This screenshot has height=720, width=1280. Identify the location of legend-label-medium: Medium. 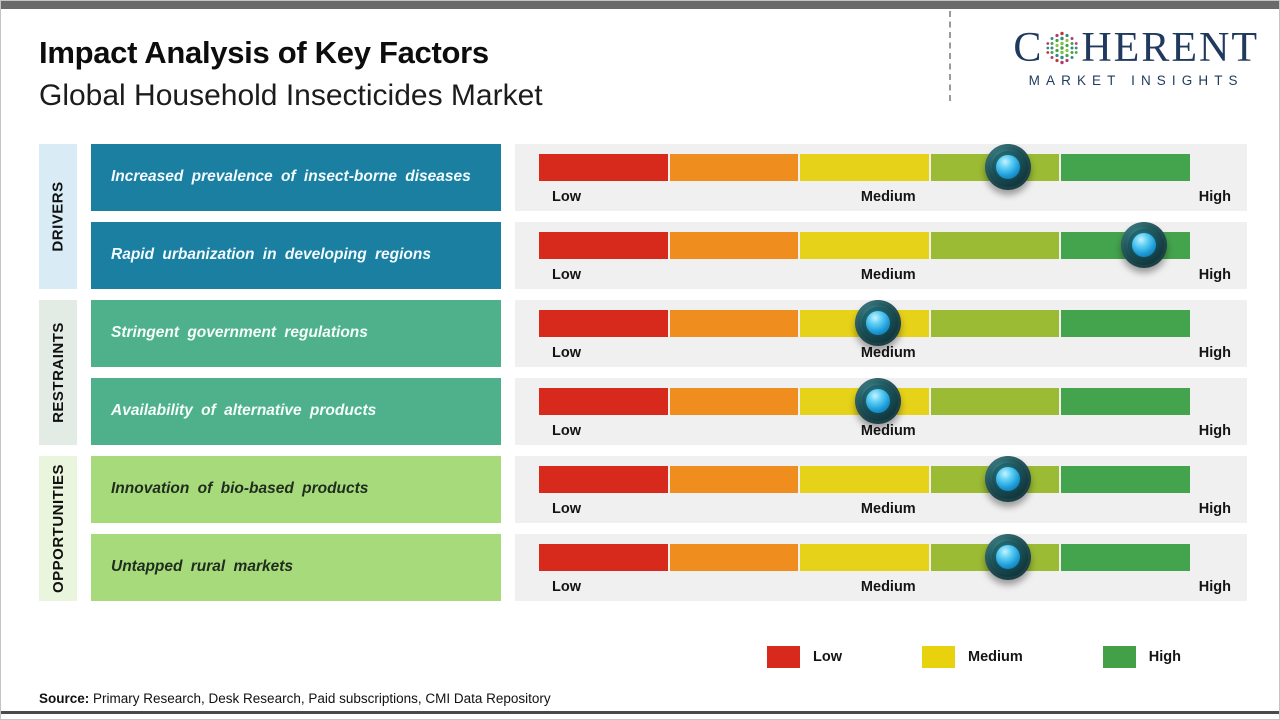
(995, 657).